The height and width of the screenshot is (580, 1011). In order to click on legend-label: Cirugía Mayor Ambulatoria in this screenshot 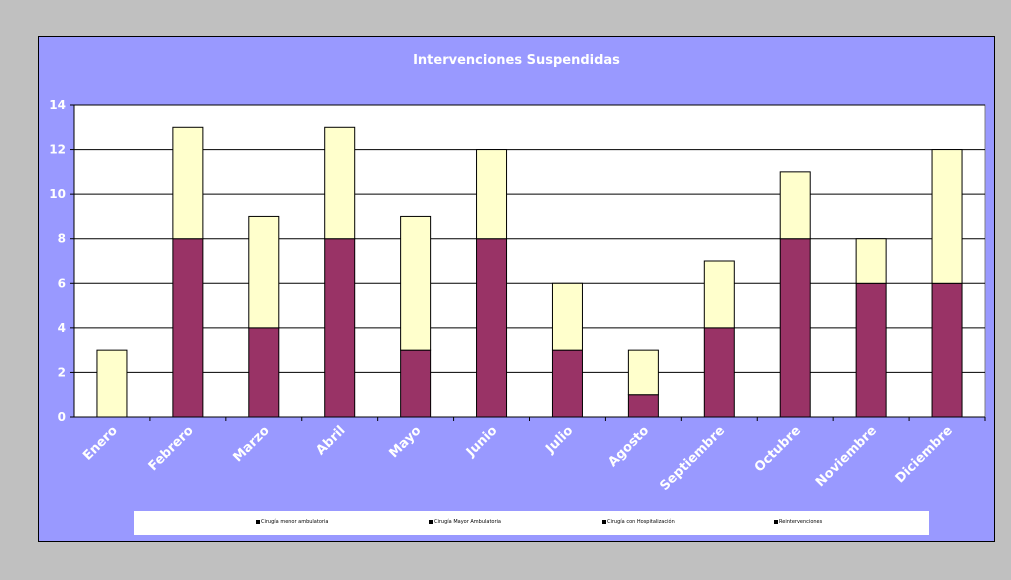, I will do `click(467, 522)`.